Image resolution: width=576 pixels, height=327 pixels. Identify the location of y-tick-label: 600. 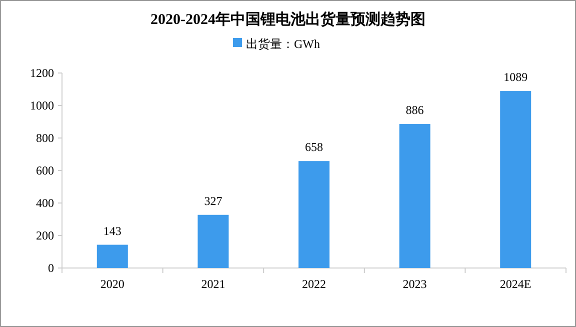
(45, 171).